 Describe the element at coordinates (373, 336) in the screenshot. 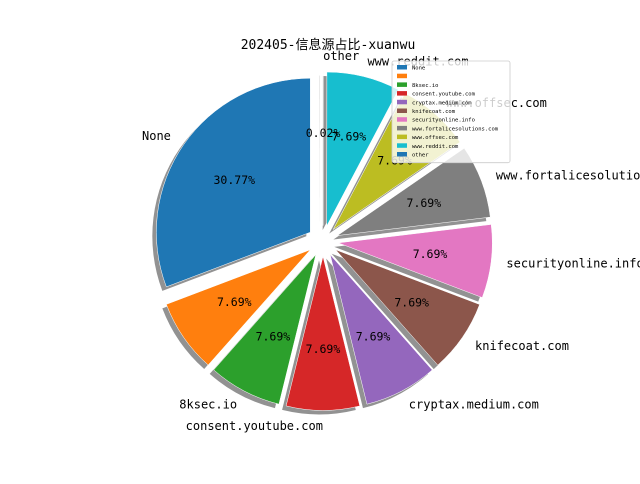

I see `slice-value-label-cryptax-medium-com: 7.69%` at that location.